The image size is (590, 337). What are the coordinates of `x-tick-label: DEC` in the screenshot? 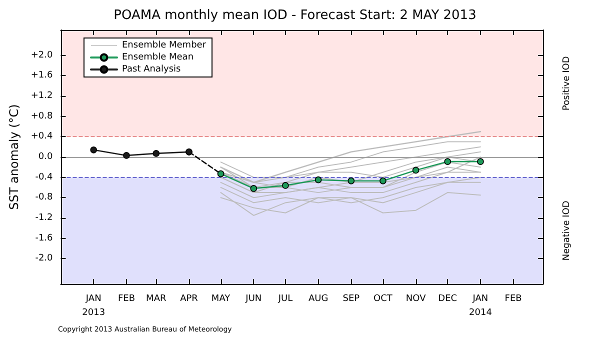 It's located at (448, 299).